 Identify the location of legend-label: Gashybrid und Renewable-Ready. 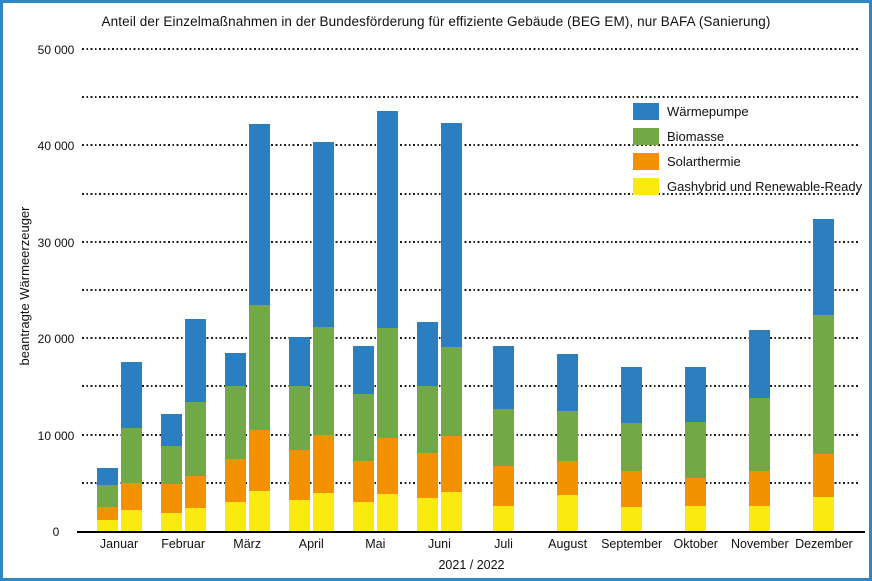
(765, 186).